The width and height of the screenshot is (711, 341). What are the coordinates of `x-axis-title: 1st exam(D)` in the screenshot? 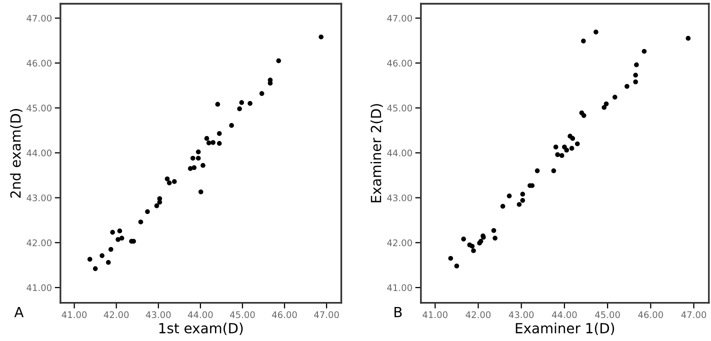 It's located at (201, 329).